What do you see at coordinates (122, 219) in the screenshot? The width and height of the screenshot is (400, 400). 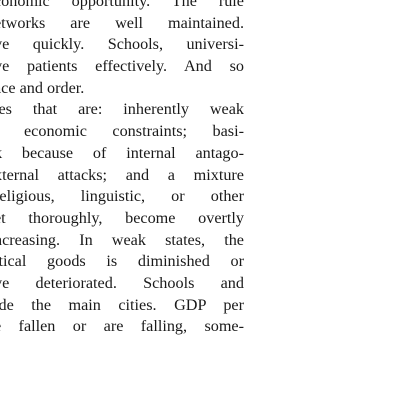 I see `text-line: et thoroughly, become overtly` at bounding box center [122, 219].